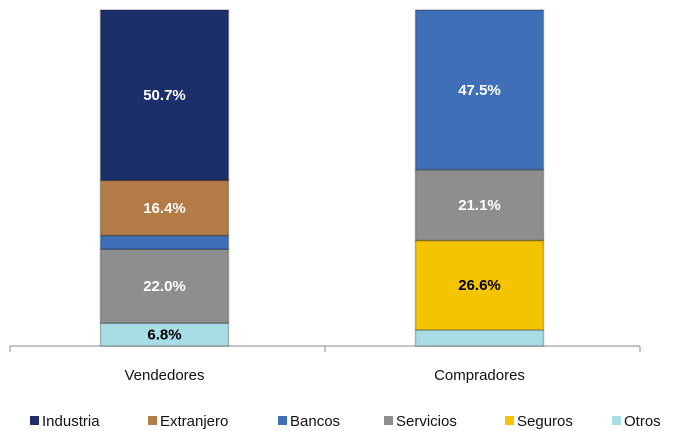 The width and height of the screenshot is (686, 431). What do you see at coordinates (194, 421) in the screenshot?
I see `legend-label: Extranjero` at bounding box center [194, 421].